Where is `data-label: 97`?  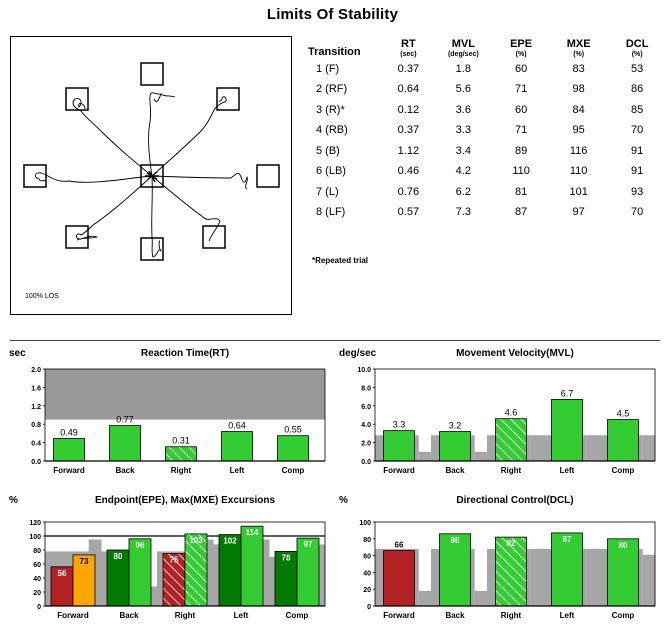
data-label: 97 is located at coordinates (308, 544).